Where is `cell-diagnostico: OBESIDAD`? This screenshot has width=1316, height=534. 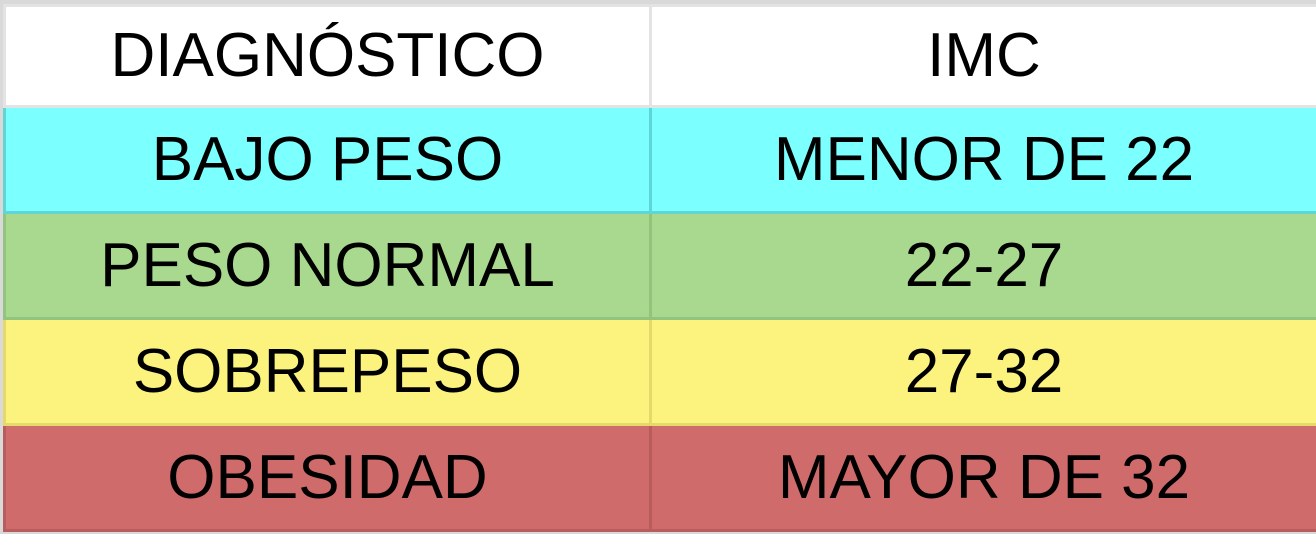
cell-diagnostico: OBESIDAD is located at coordinates (327, 477).